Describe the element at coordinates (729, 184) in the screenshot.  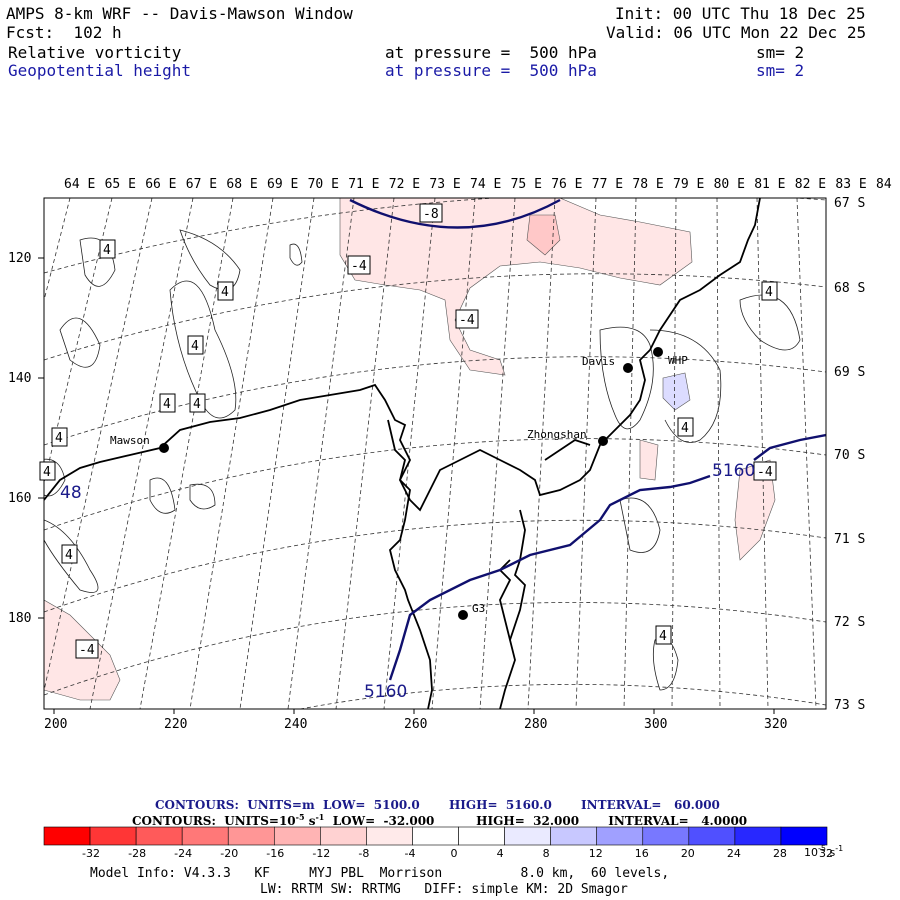
I see `lon-label: 80 E` at that location.